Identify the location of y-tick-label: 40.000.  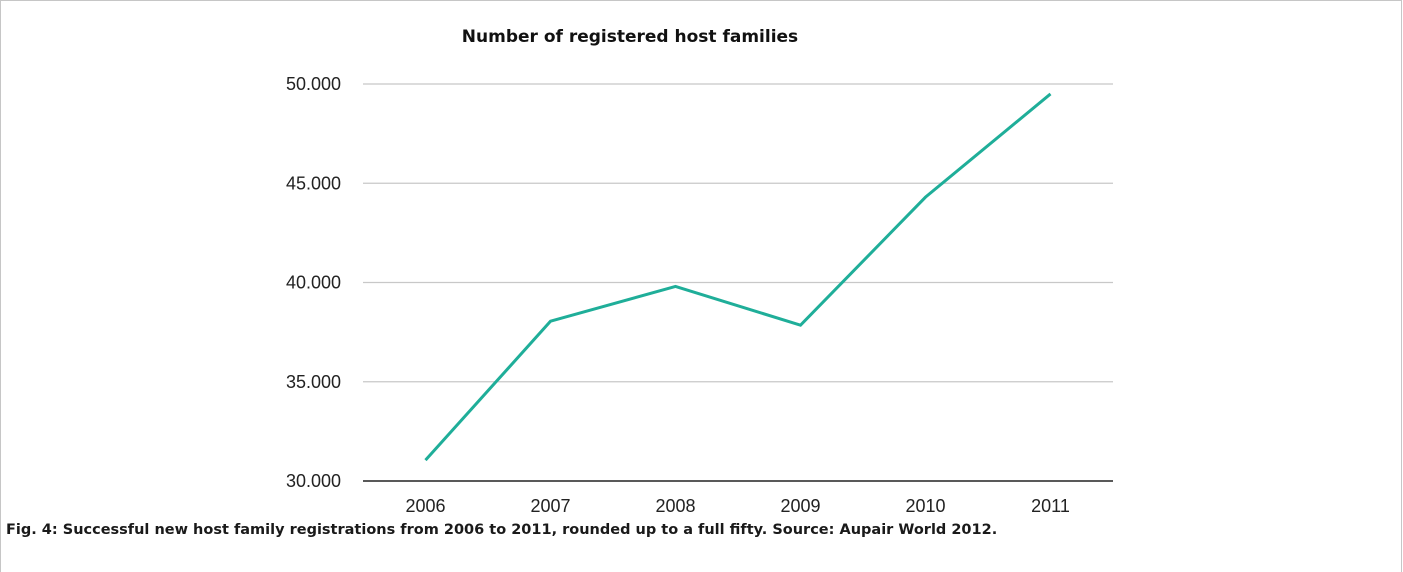
(313, 283).